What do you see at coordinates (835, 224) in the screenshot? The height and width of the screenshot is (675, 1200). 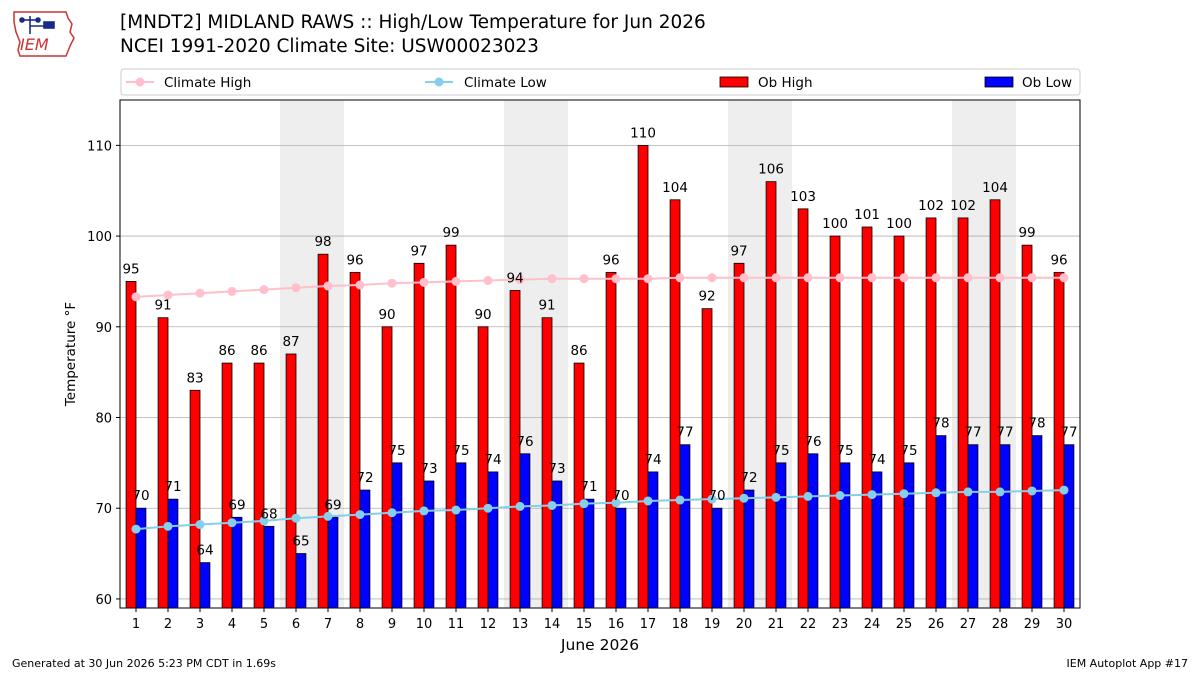 I see `data-label-ob-high-23: 100` at bounding box center [835, 224].